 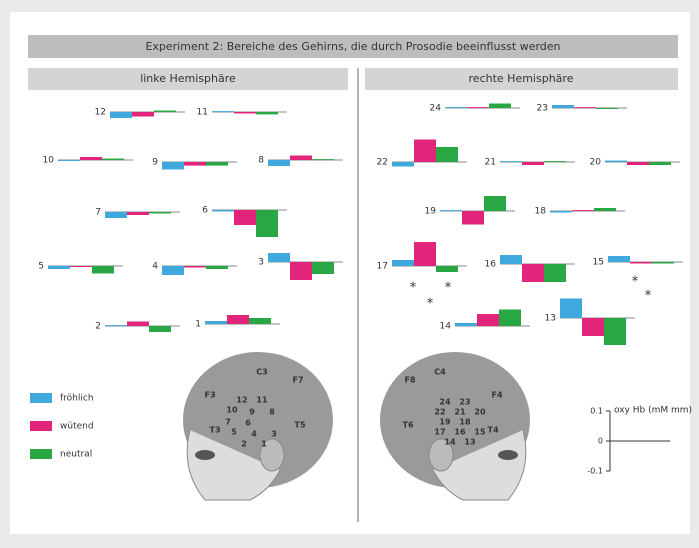 I want to click on channel-label: 1, so click(x=198, y=325).